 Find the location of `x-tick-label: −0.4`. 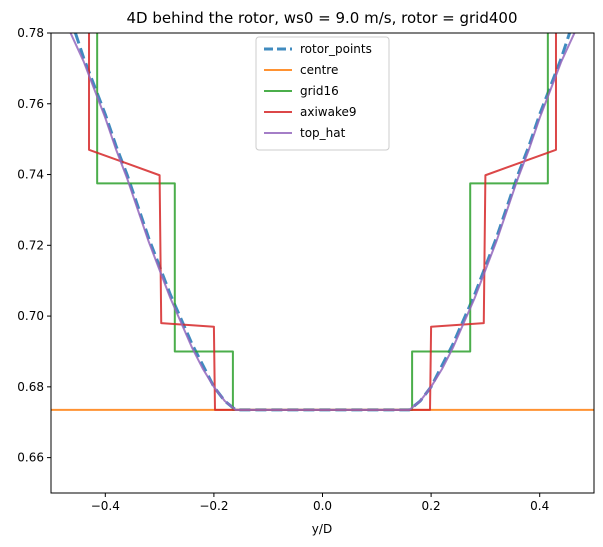

x-tick-label: −0.4 is located at coordinates (105, 506).